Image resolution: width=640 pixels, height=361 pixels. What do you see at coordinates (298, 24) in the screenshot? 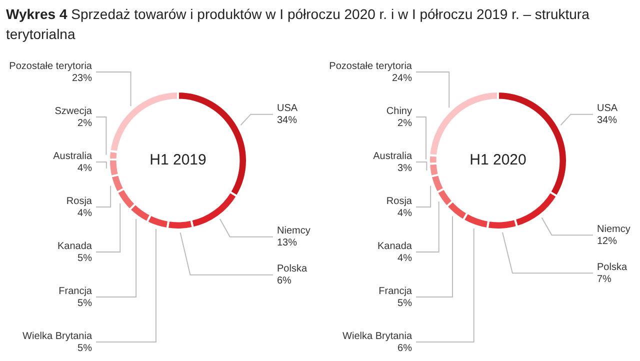
I see `chart-title: Wykres 4 Sprzedaż towarów i produktów w I półroczu 2020 r. i w I półroczu 2019 r. – struktura terytorialna` at bounding box center [298, 24].